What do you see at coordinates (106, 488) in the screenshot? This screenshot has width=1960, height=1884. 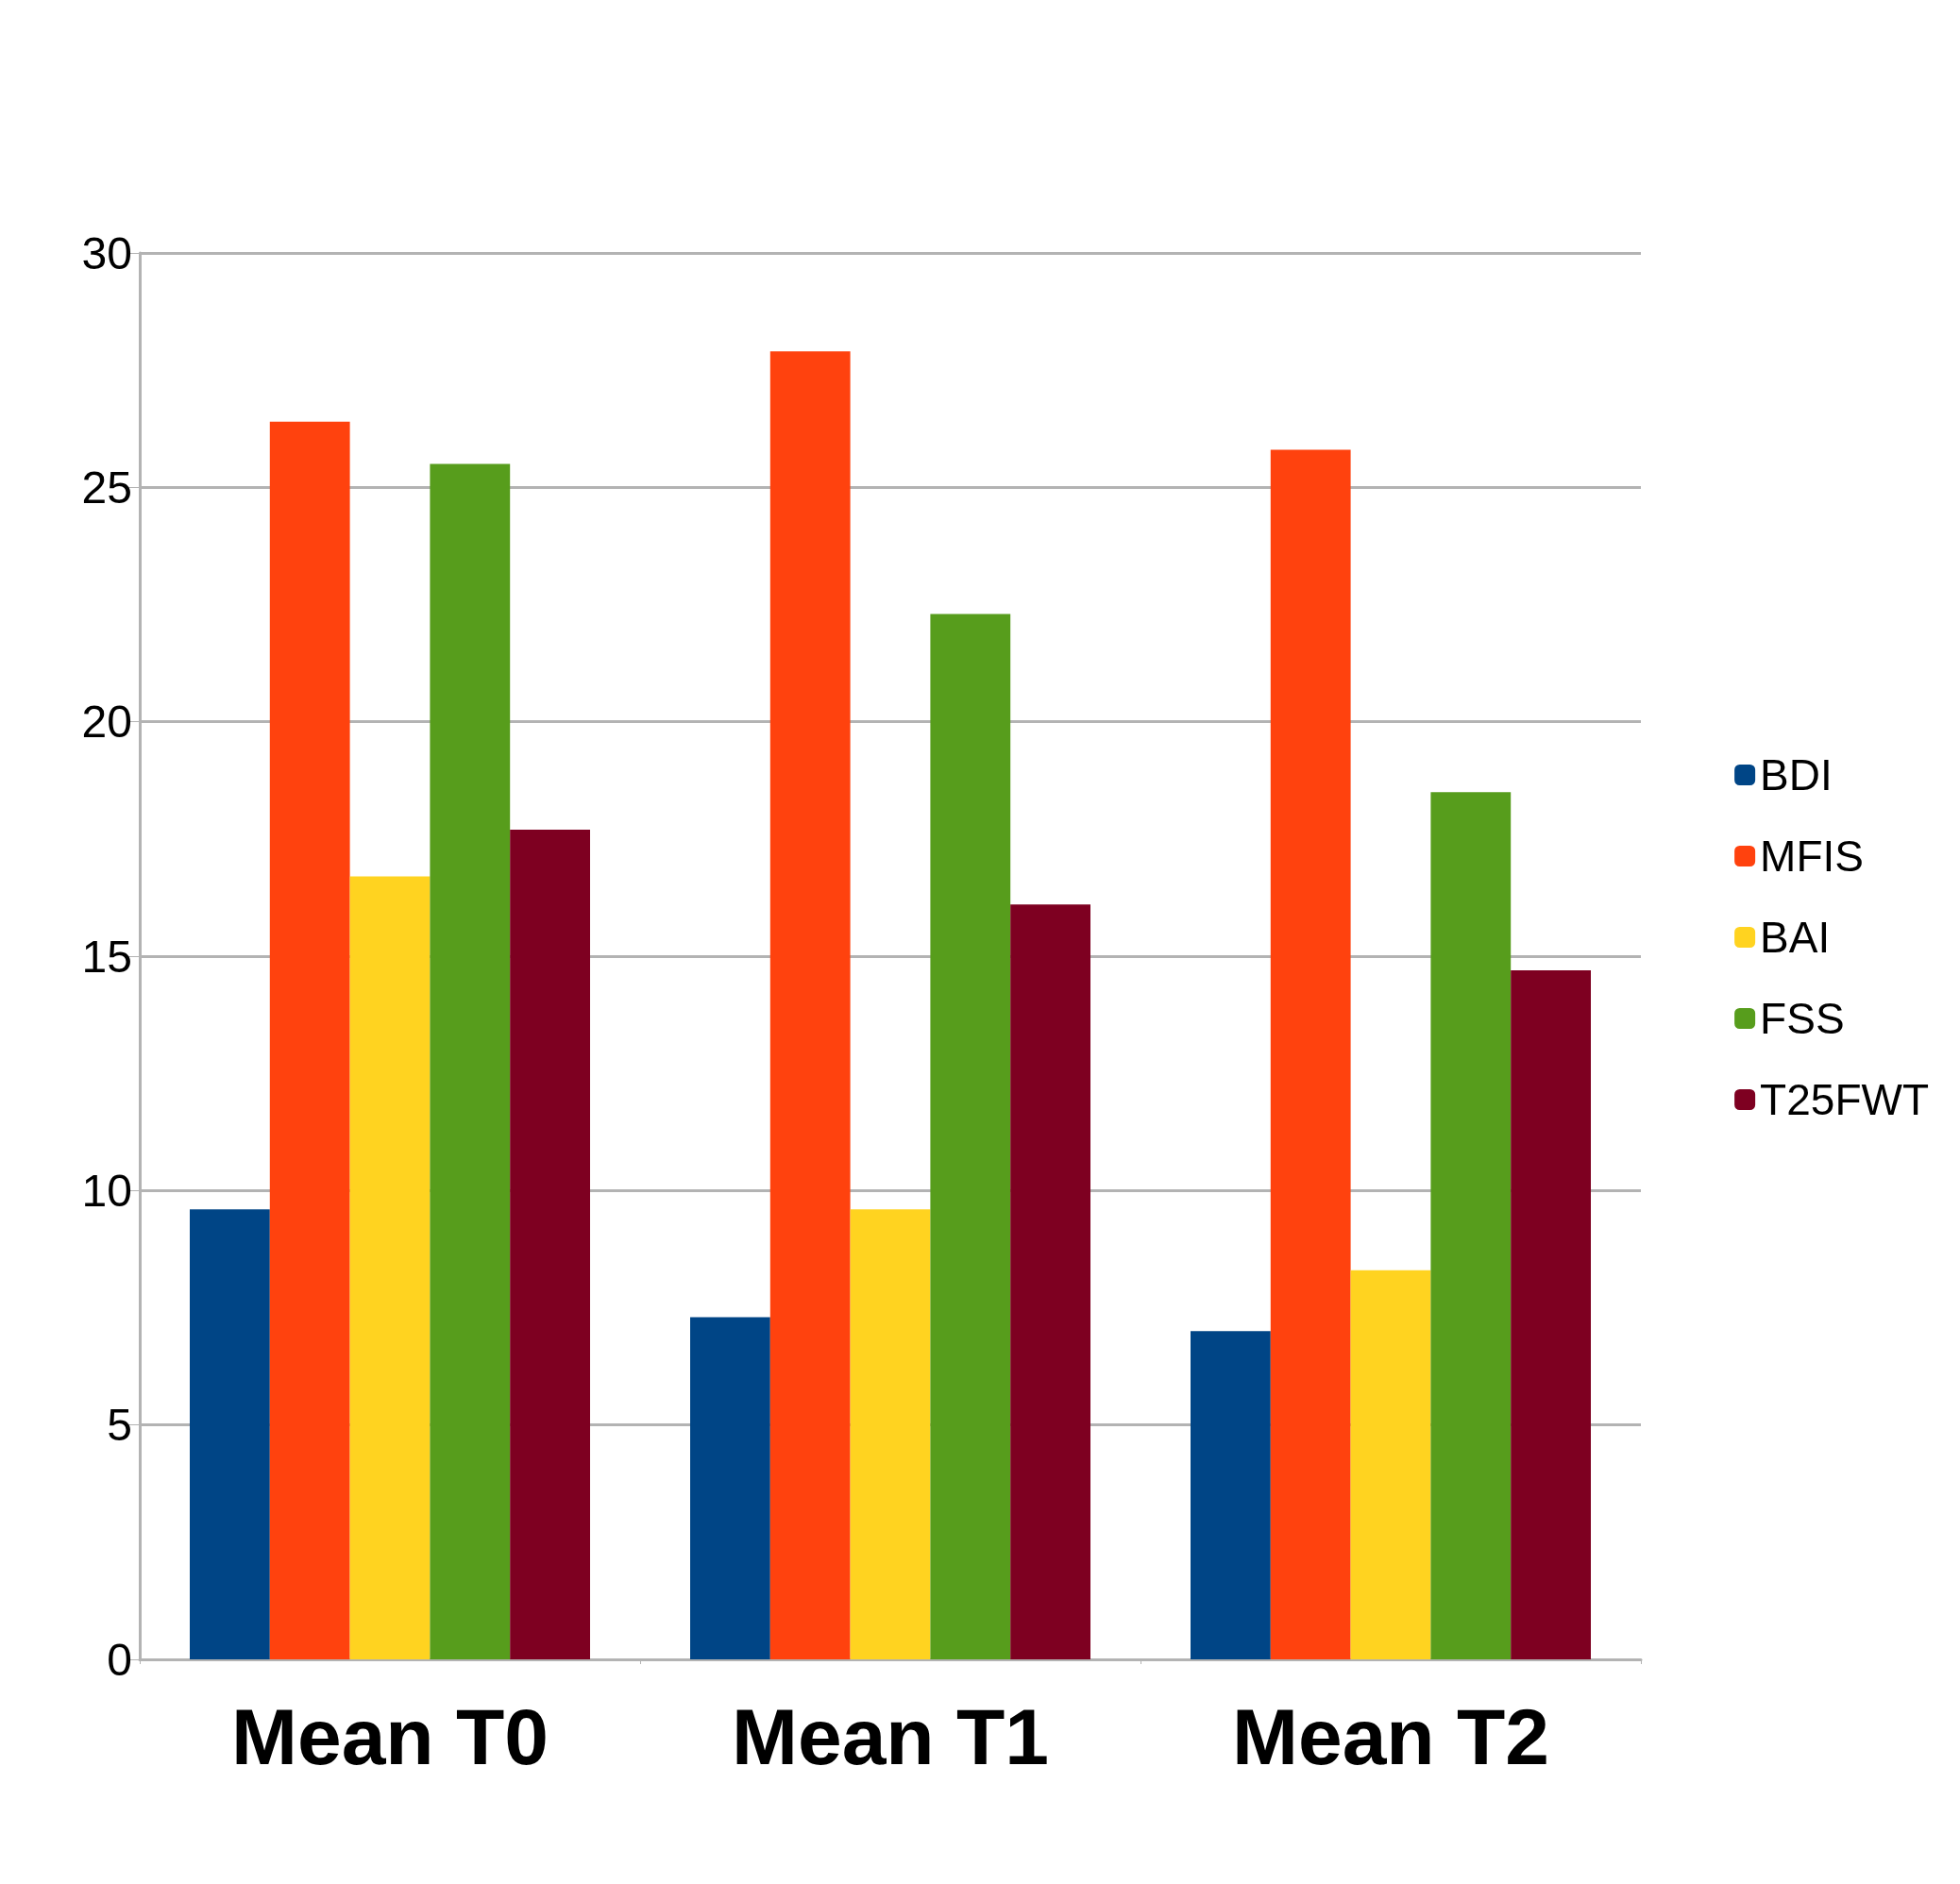 I see `y-tick-label: 25` at bounding box center [106, 488].